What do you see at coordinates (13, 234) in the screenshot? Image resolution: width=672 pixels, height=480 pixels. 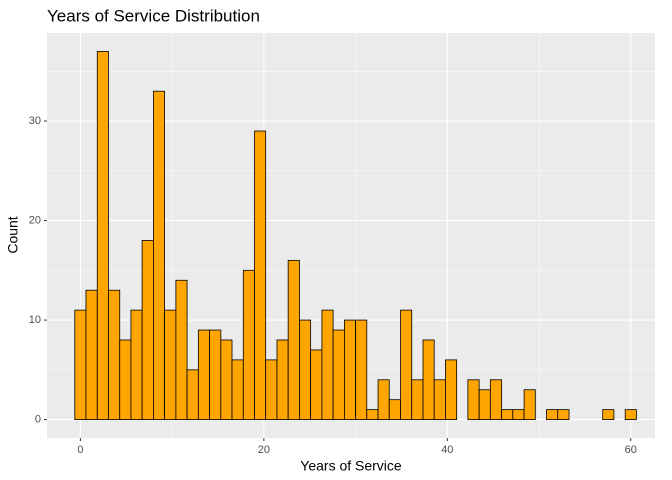 I see `y-axis-label: Count` at bounding box center [13, 234].